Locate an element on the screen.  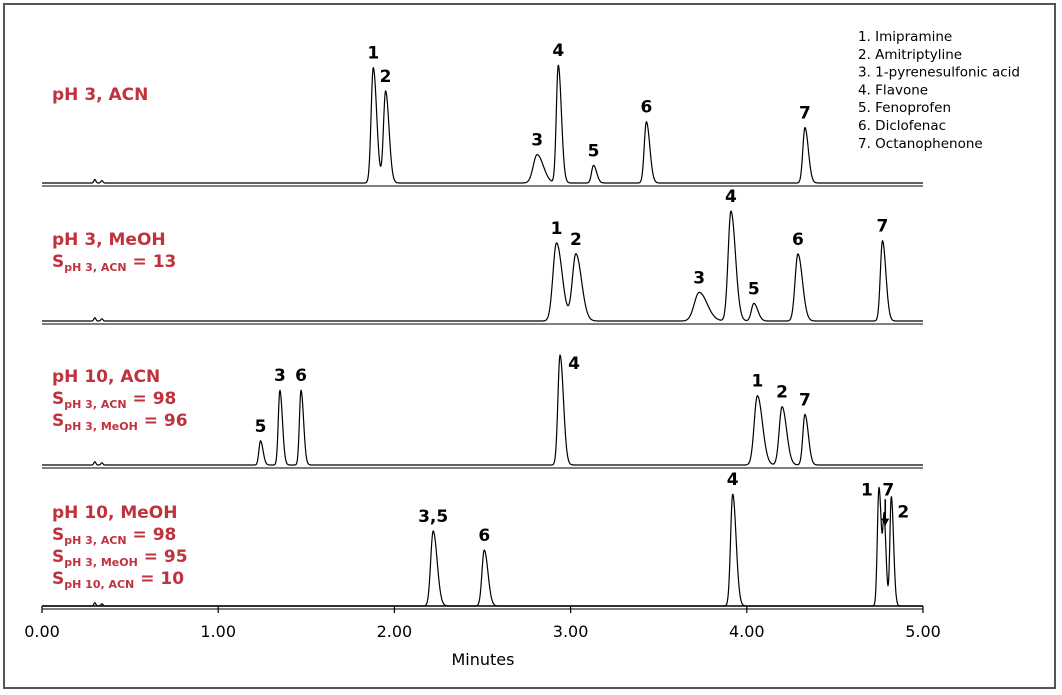
condition-title: pH 3, ACN is located at coordinates (100, 95).